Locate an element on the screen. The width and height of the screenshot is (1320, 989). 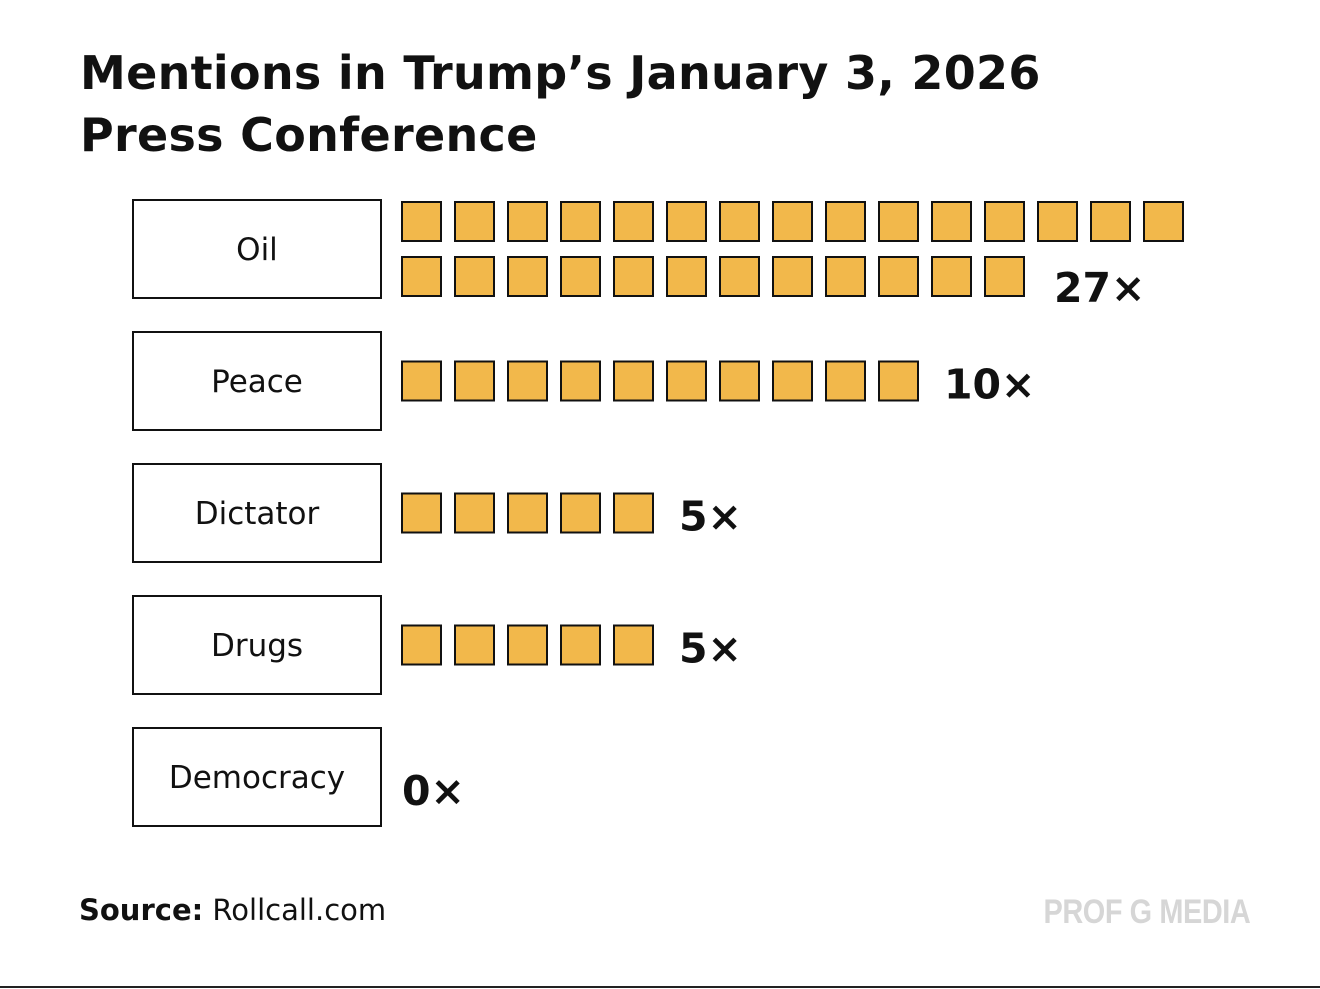
value-label-oil: 27× is located at coordinates (1099, 288).